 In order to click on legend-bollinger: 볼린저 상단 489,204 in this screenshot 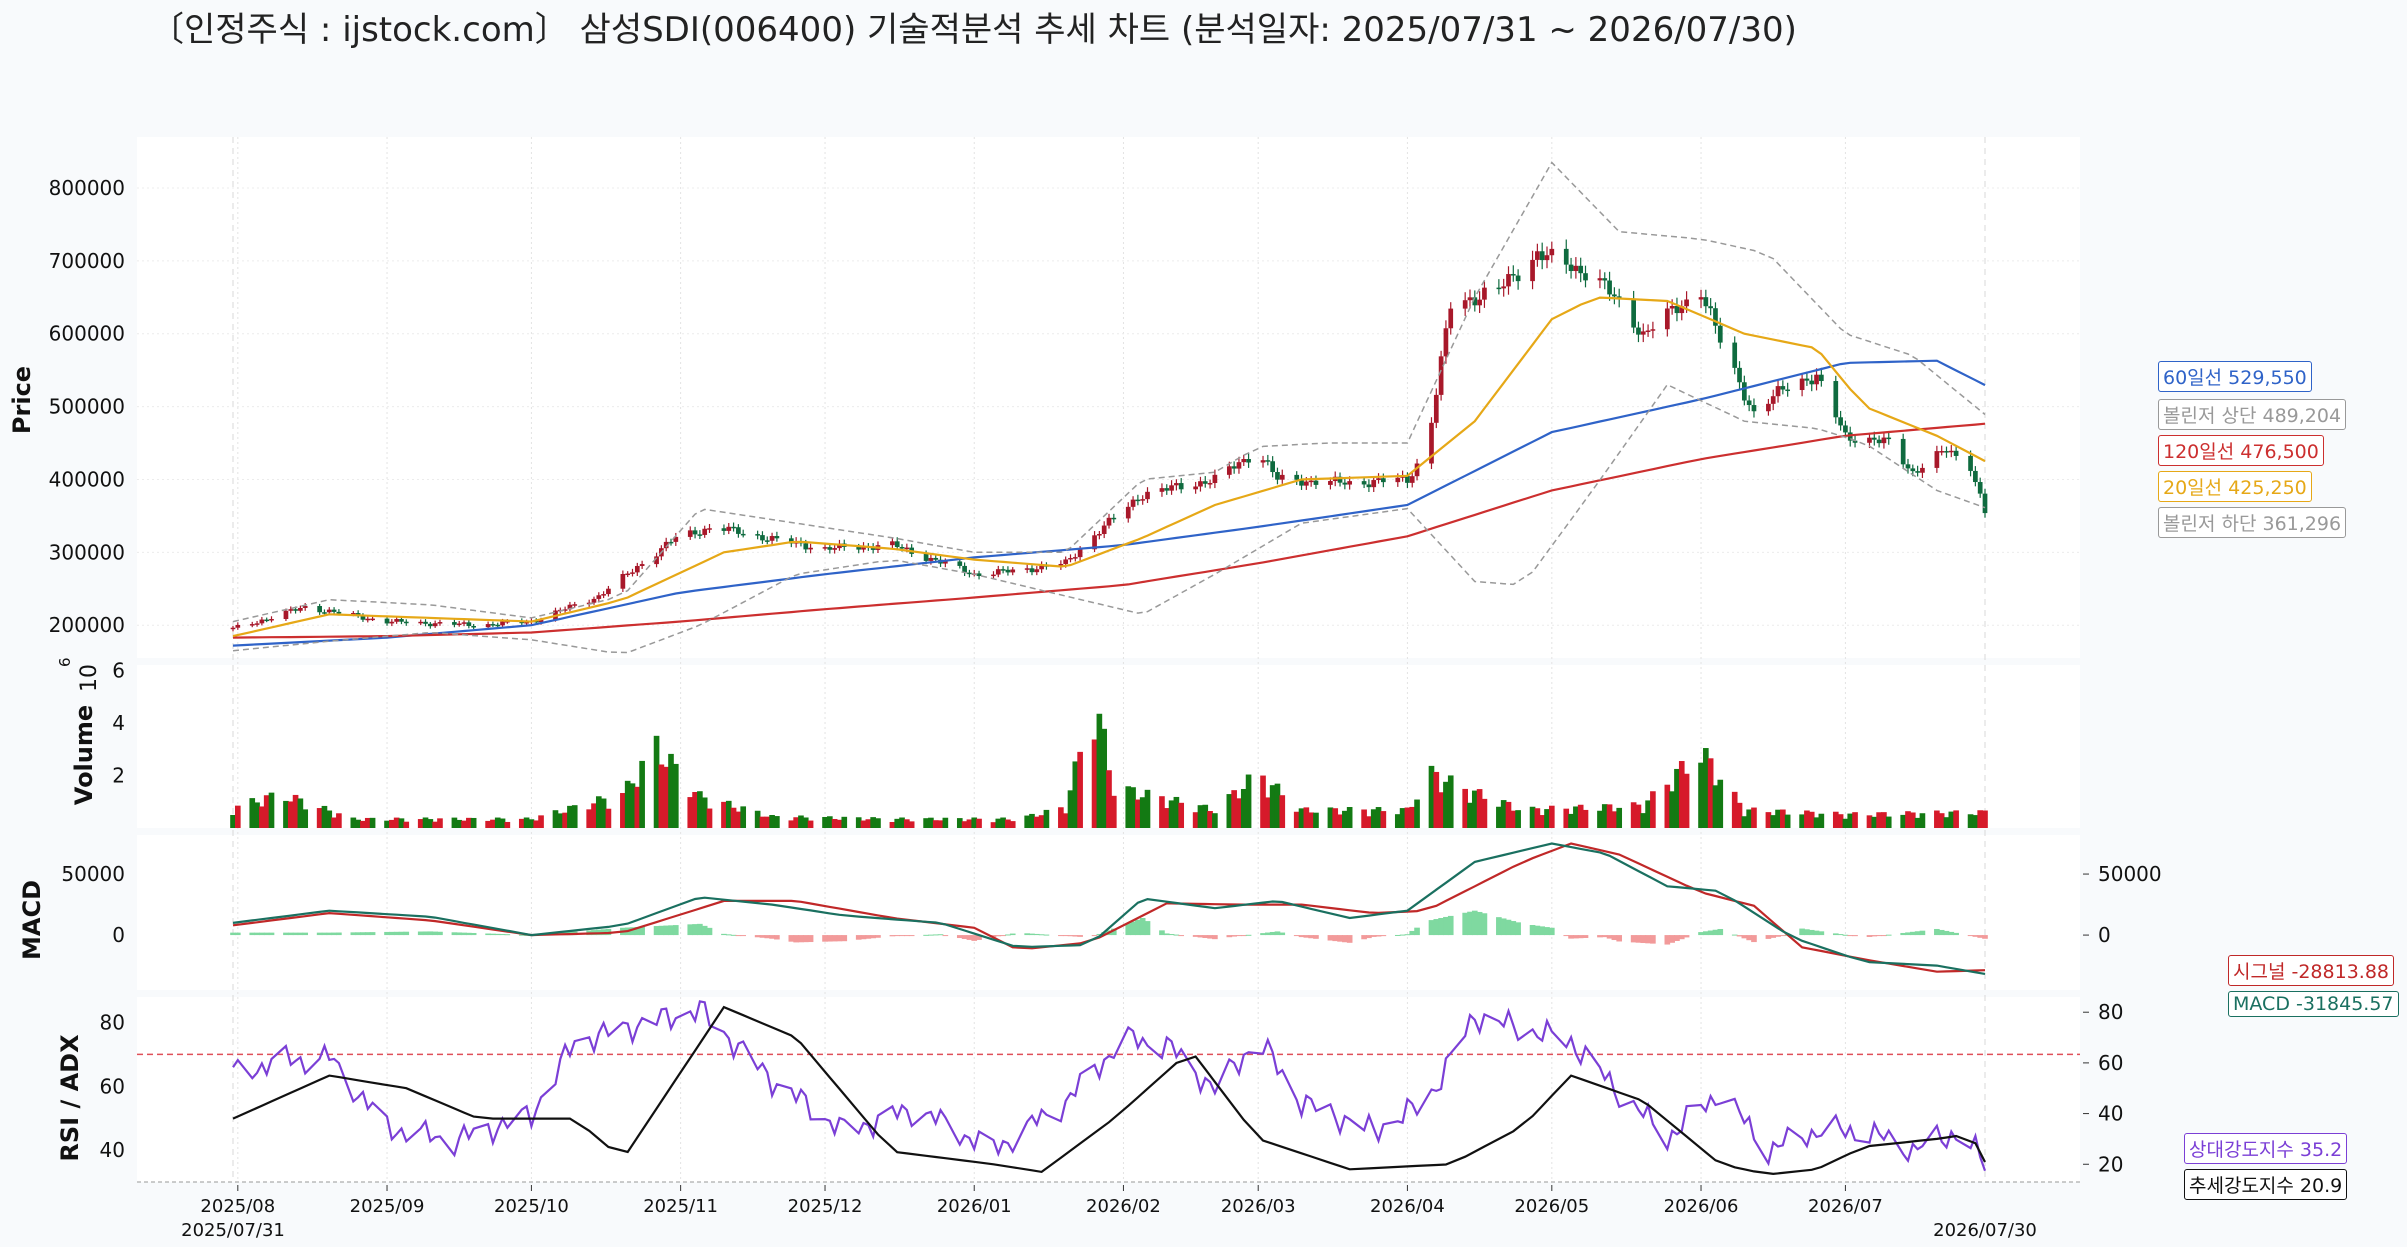, I will do `click(2252, 414)`.